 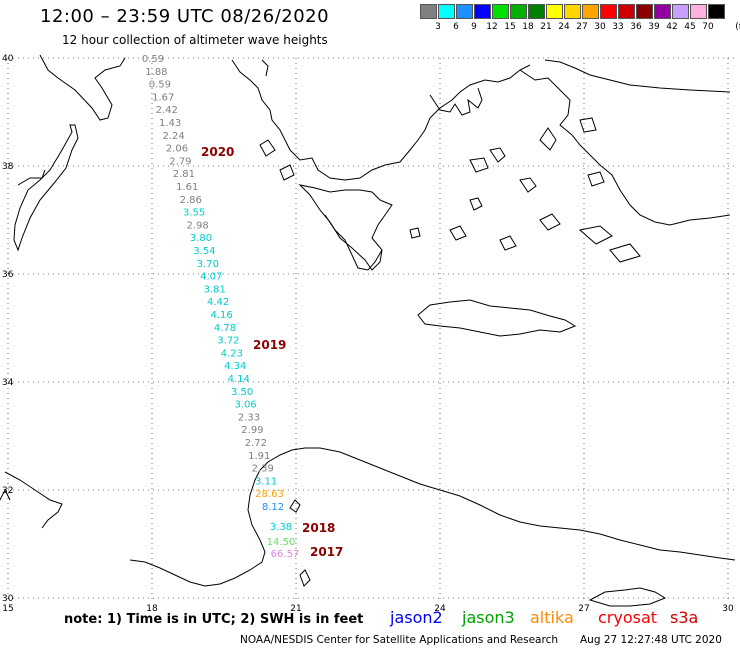 What do you see at coordinates (266, 481) in the screenshot?
I see `swh-value: 3.11` at bounding box center [266, 481].